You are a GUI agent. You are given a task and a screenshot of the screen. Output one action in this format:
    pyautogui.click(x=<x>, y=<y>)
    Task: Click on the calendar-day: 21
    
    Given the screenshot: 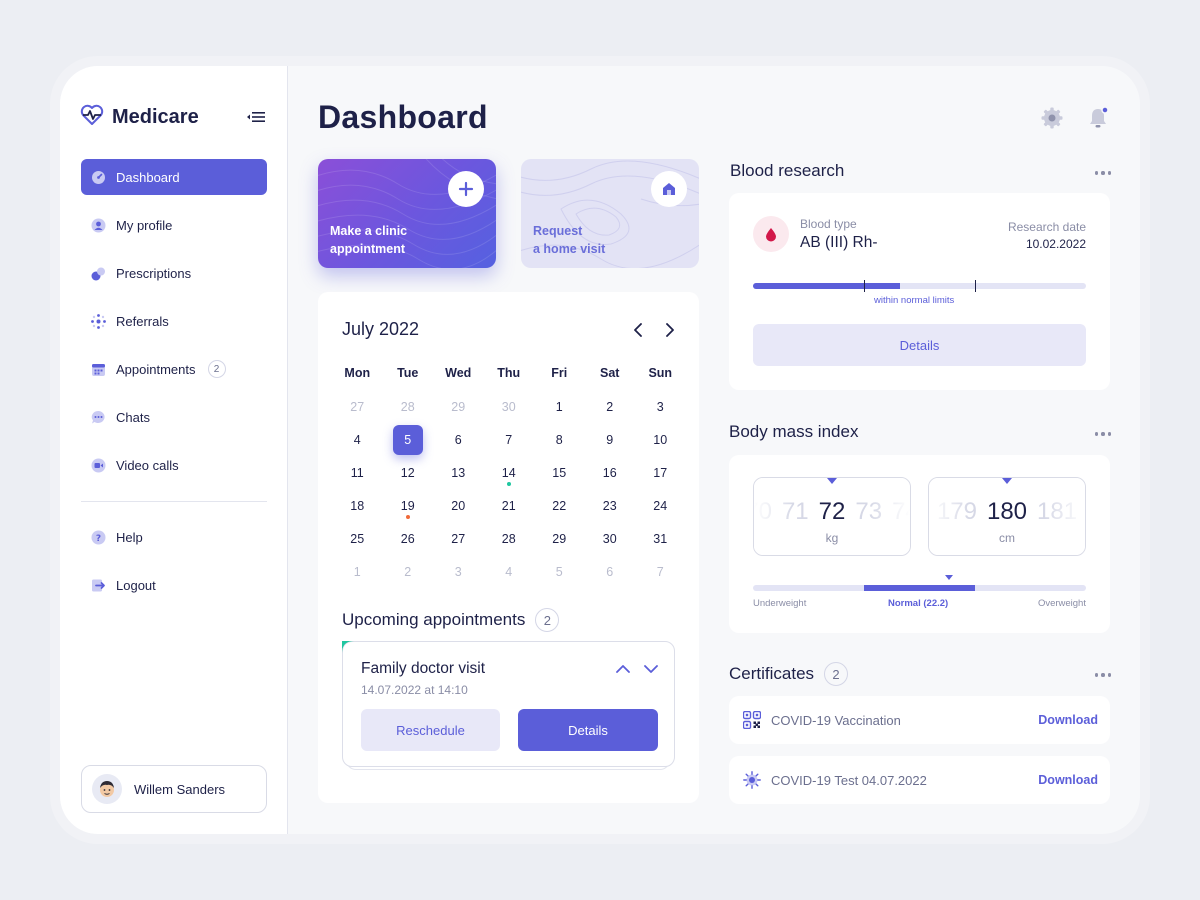 What is the action you would take?
    pyautogui.click(x=508, y=505)
    